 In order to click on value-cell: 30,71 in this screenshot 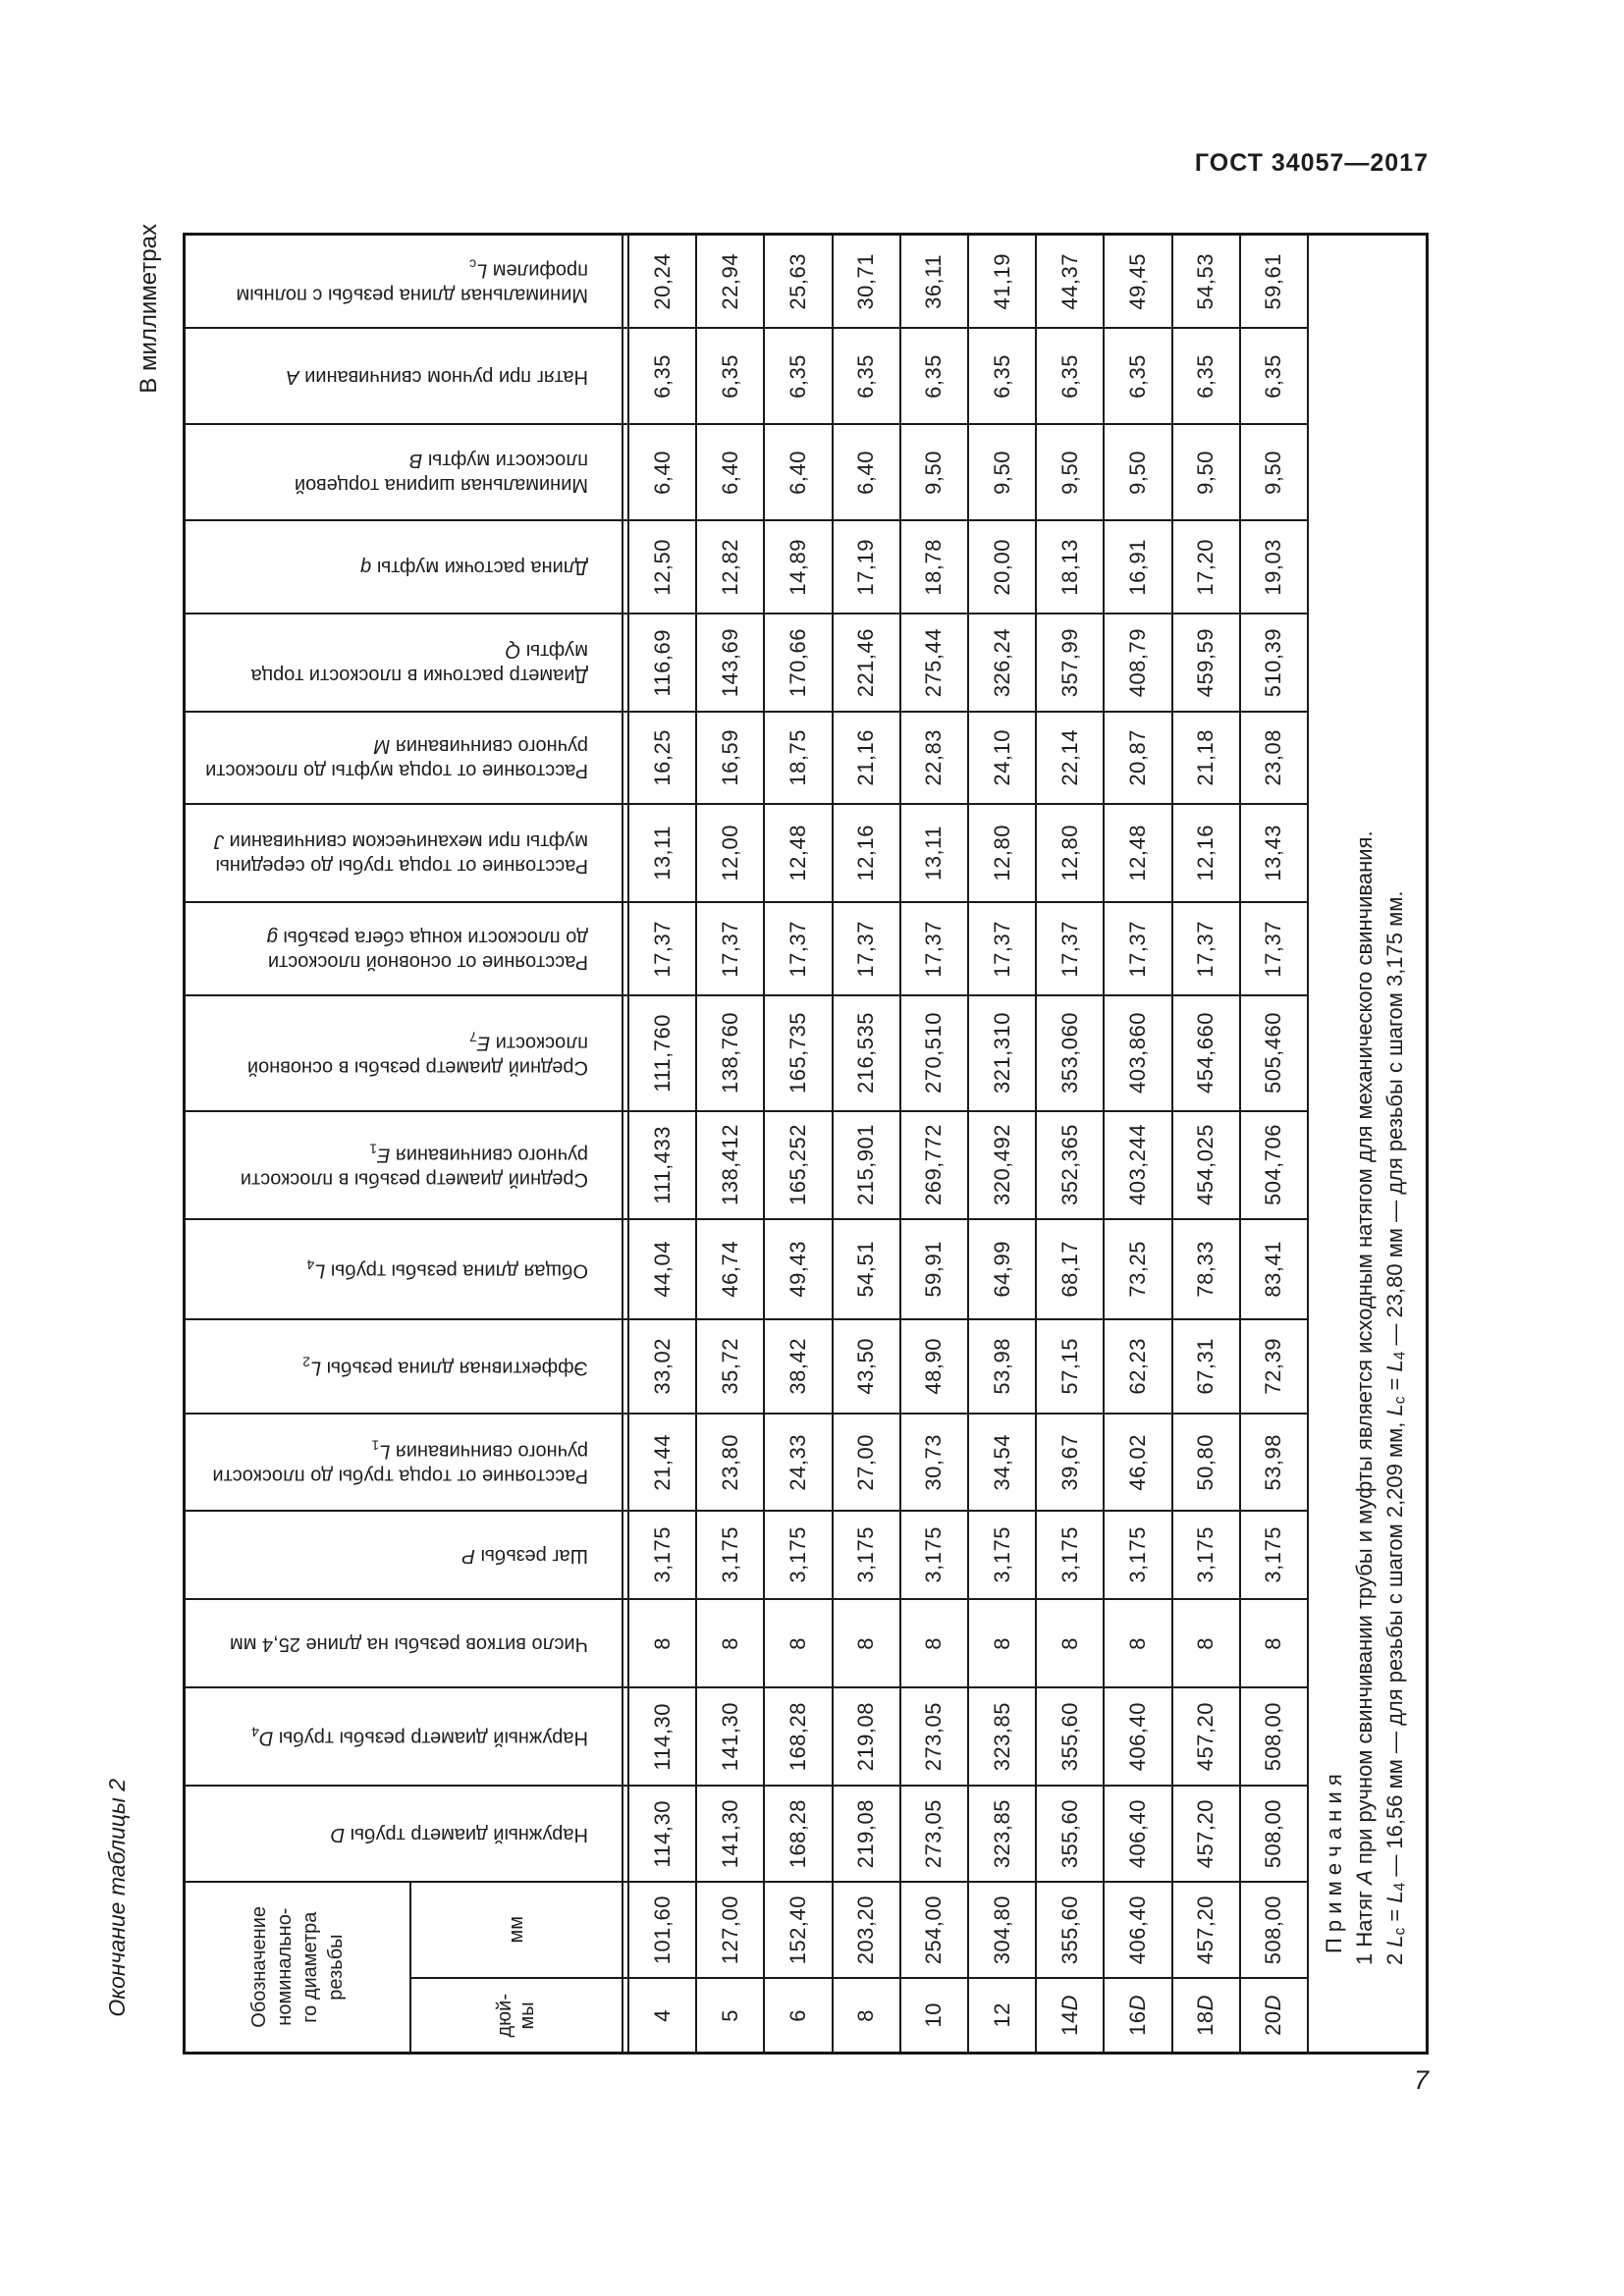, I will do `click(867, 282)`.